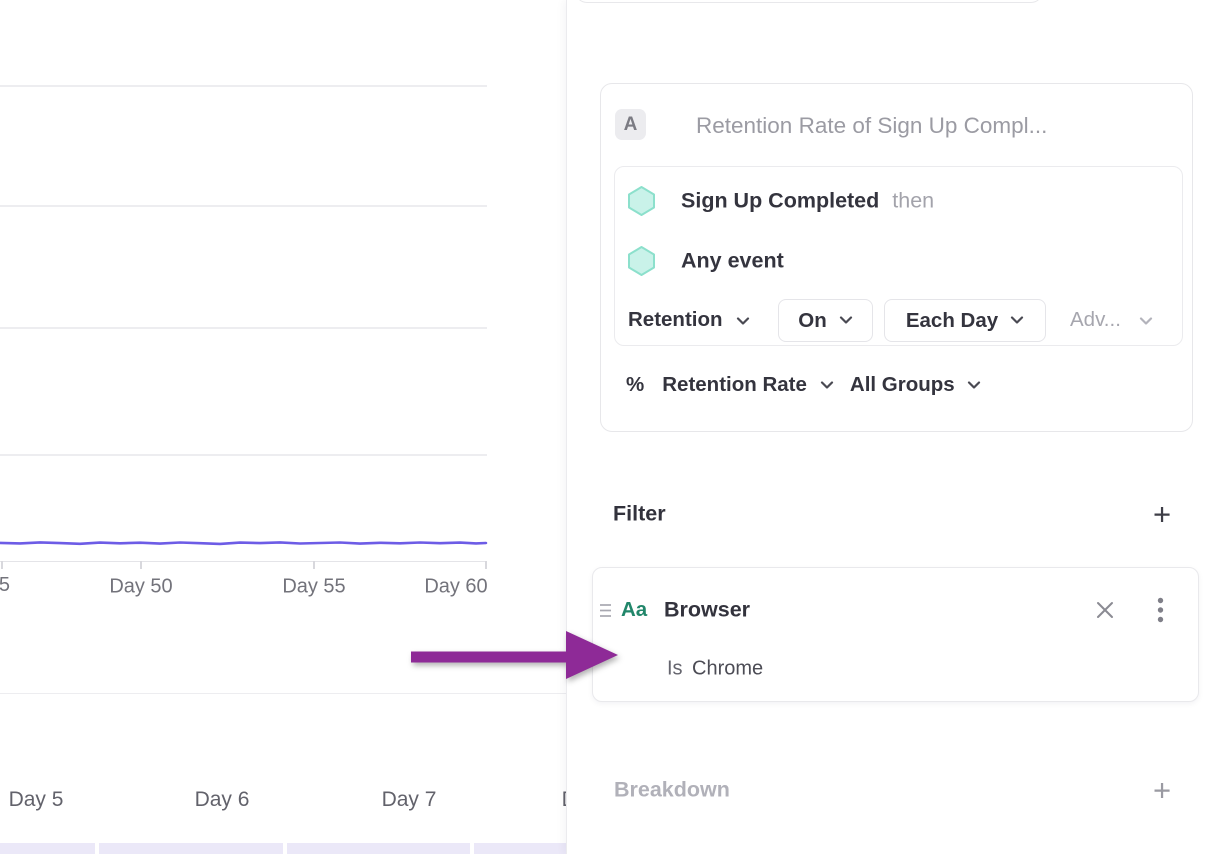 The width and height of the screenshot is (1222, 854). What do you see at coordinates (222, 799) in the screenshot?
I see `cohort-column-header: Day 6` at bounding box center [222, 799].